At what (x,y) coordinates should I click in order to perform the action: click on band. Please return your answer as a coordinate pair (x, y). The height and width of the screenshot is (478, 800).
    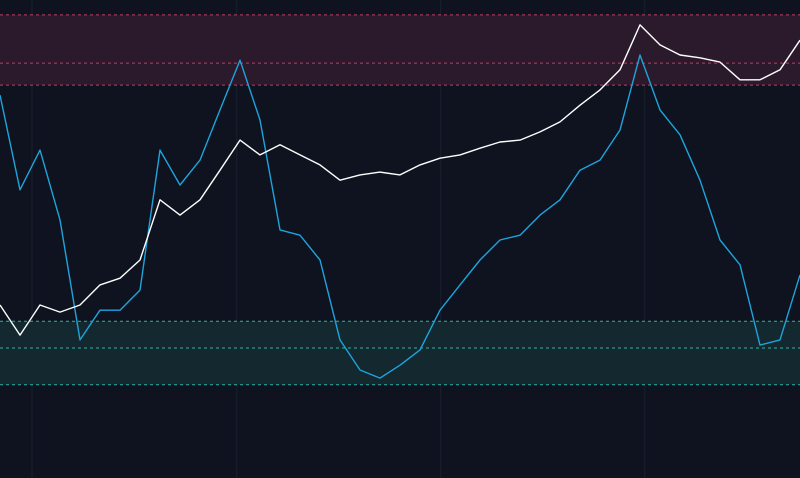
    Looking at the image, I should click on (400, 353).